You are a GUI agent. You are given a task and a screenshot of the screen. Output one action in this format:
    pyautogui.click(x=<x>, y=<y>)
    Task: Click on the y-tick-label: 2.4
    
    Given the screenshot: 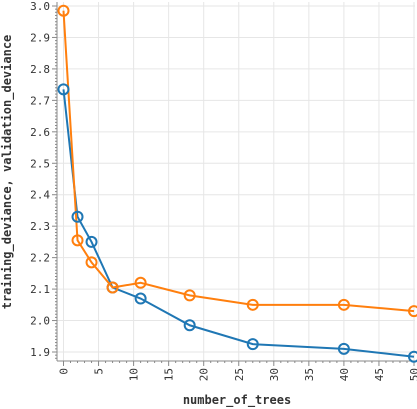 What is the action you would take?
    pyautogui.click(x=40, y=195)
    